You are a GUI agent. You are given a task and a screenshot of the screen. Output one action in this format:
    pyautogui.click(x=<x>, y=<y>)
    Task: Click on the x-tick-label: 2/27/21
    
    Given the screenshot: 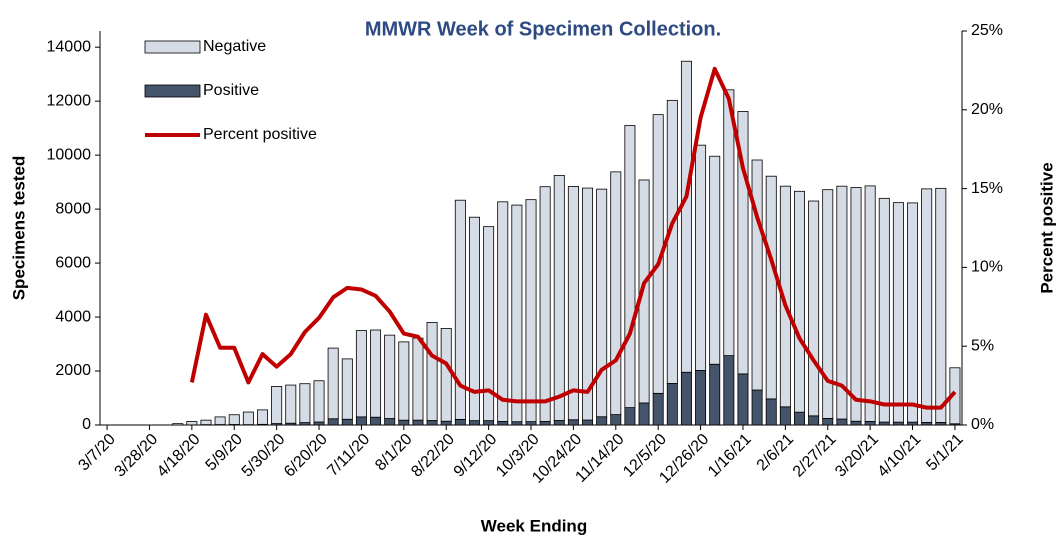 What is the action you would take?
    pyautogui.click(x=815, y=456)
    